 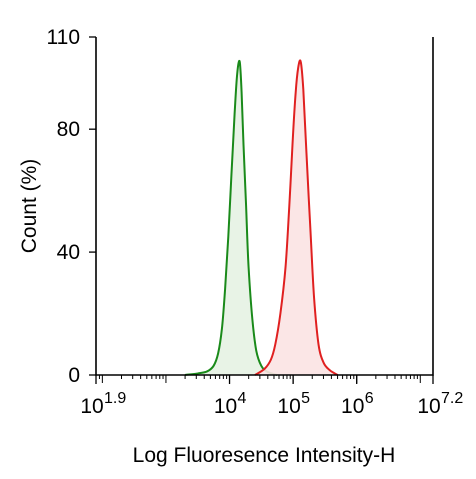 What do you see at coordinates (63, 37) in the screenshot?
I see `y-tick-label: 110` at bounding box center [63, 37].